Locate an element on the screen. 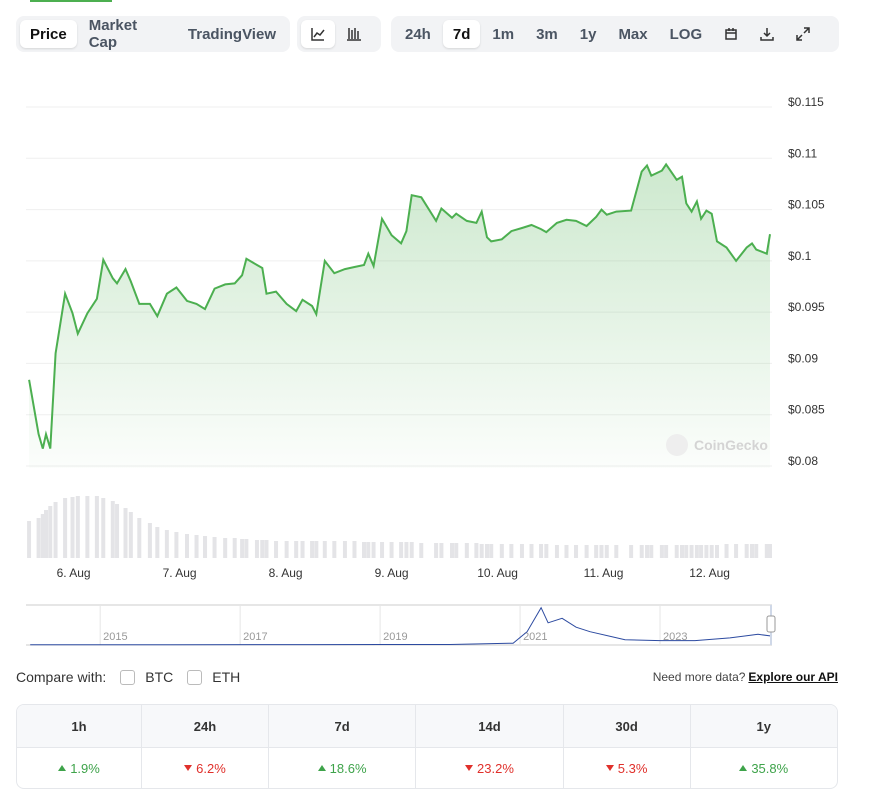 The height and width of the screenshot is (794, 871). compare-option: BTC is located at coordinates (146, 677).